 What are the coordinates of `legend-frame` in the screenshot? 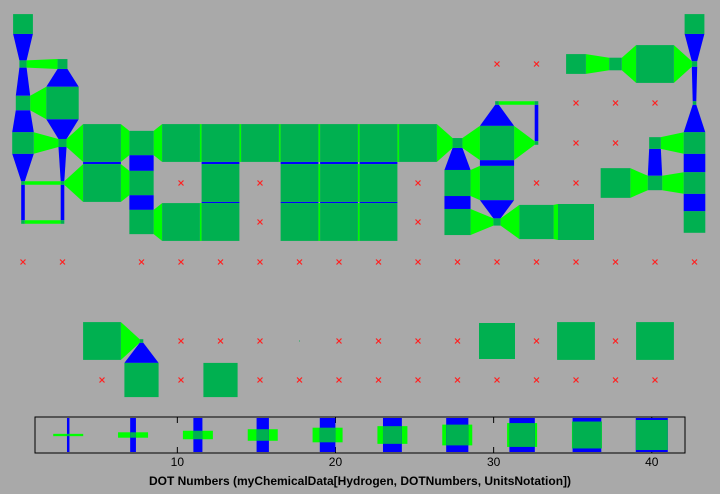 It's located at (360, 435).